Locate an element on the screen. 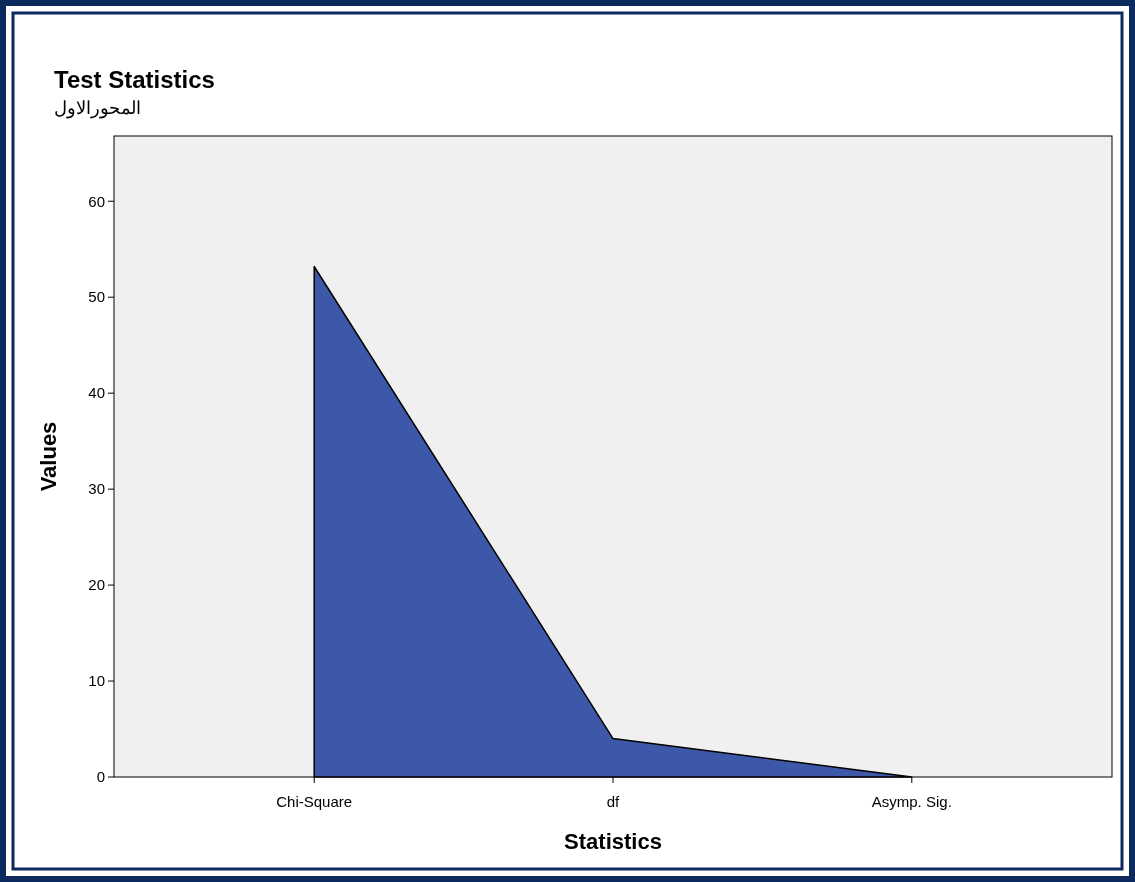 This screenshot has width=1135, height=882. y-tick-label: 10 is located at coordinates (96, 681).